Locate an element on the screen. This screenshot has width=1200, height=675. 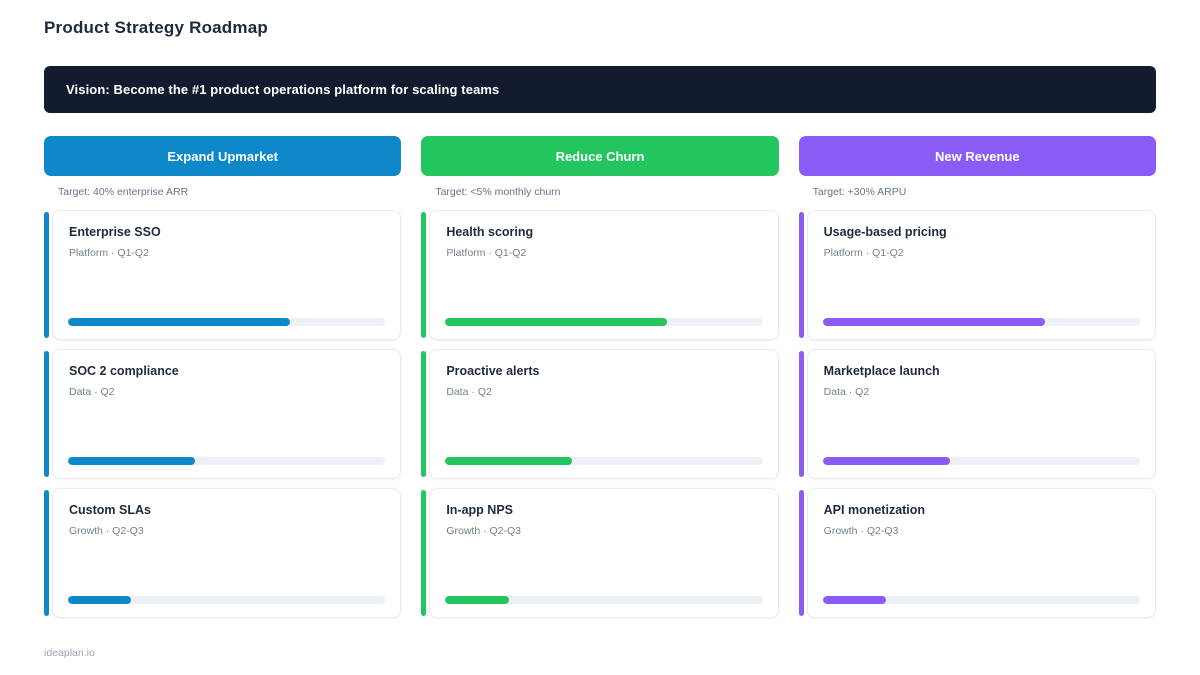
card-proactive-alerts: Proactive alerts Data · Q2 is located at coordinates (600, 414).